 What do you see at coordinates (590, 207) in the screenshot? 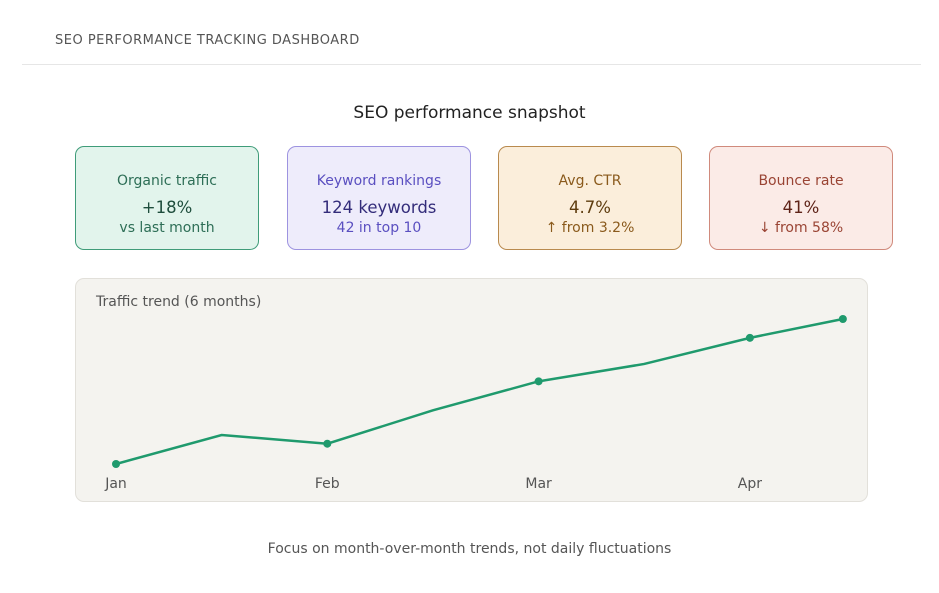
I see `card-value: 4.7%` at bounding box center [590, 207].